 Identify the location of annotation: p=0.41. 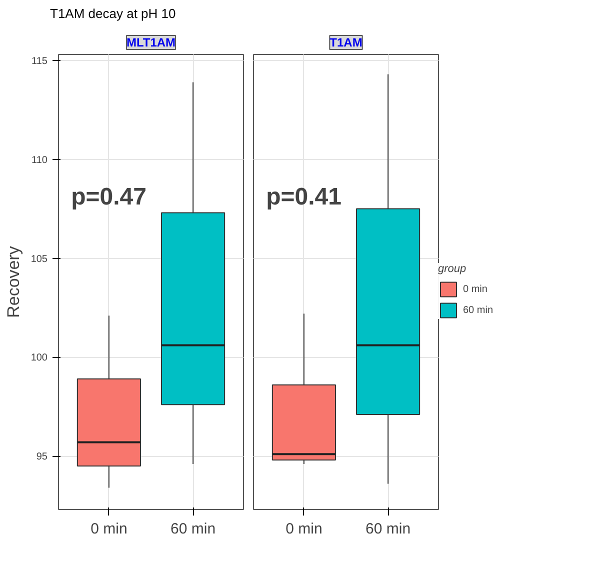
(304, 196).